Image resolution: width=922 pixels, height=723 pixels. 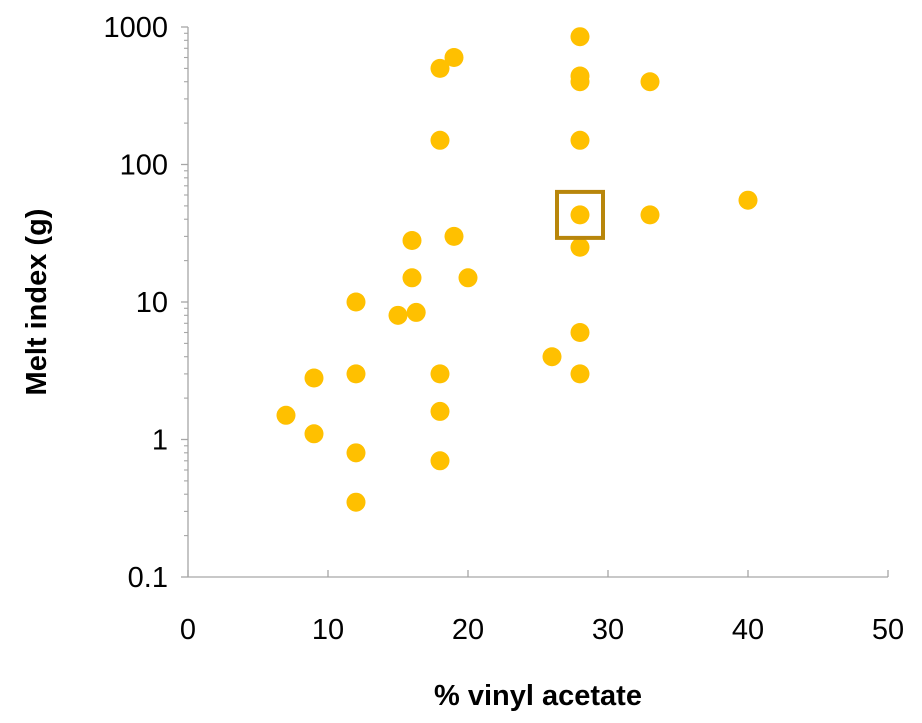 I want to click on x-tick-label: 10, so click(x=328, y=630).